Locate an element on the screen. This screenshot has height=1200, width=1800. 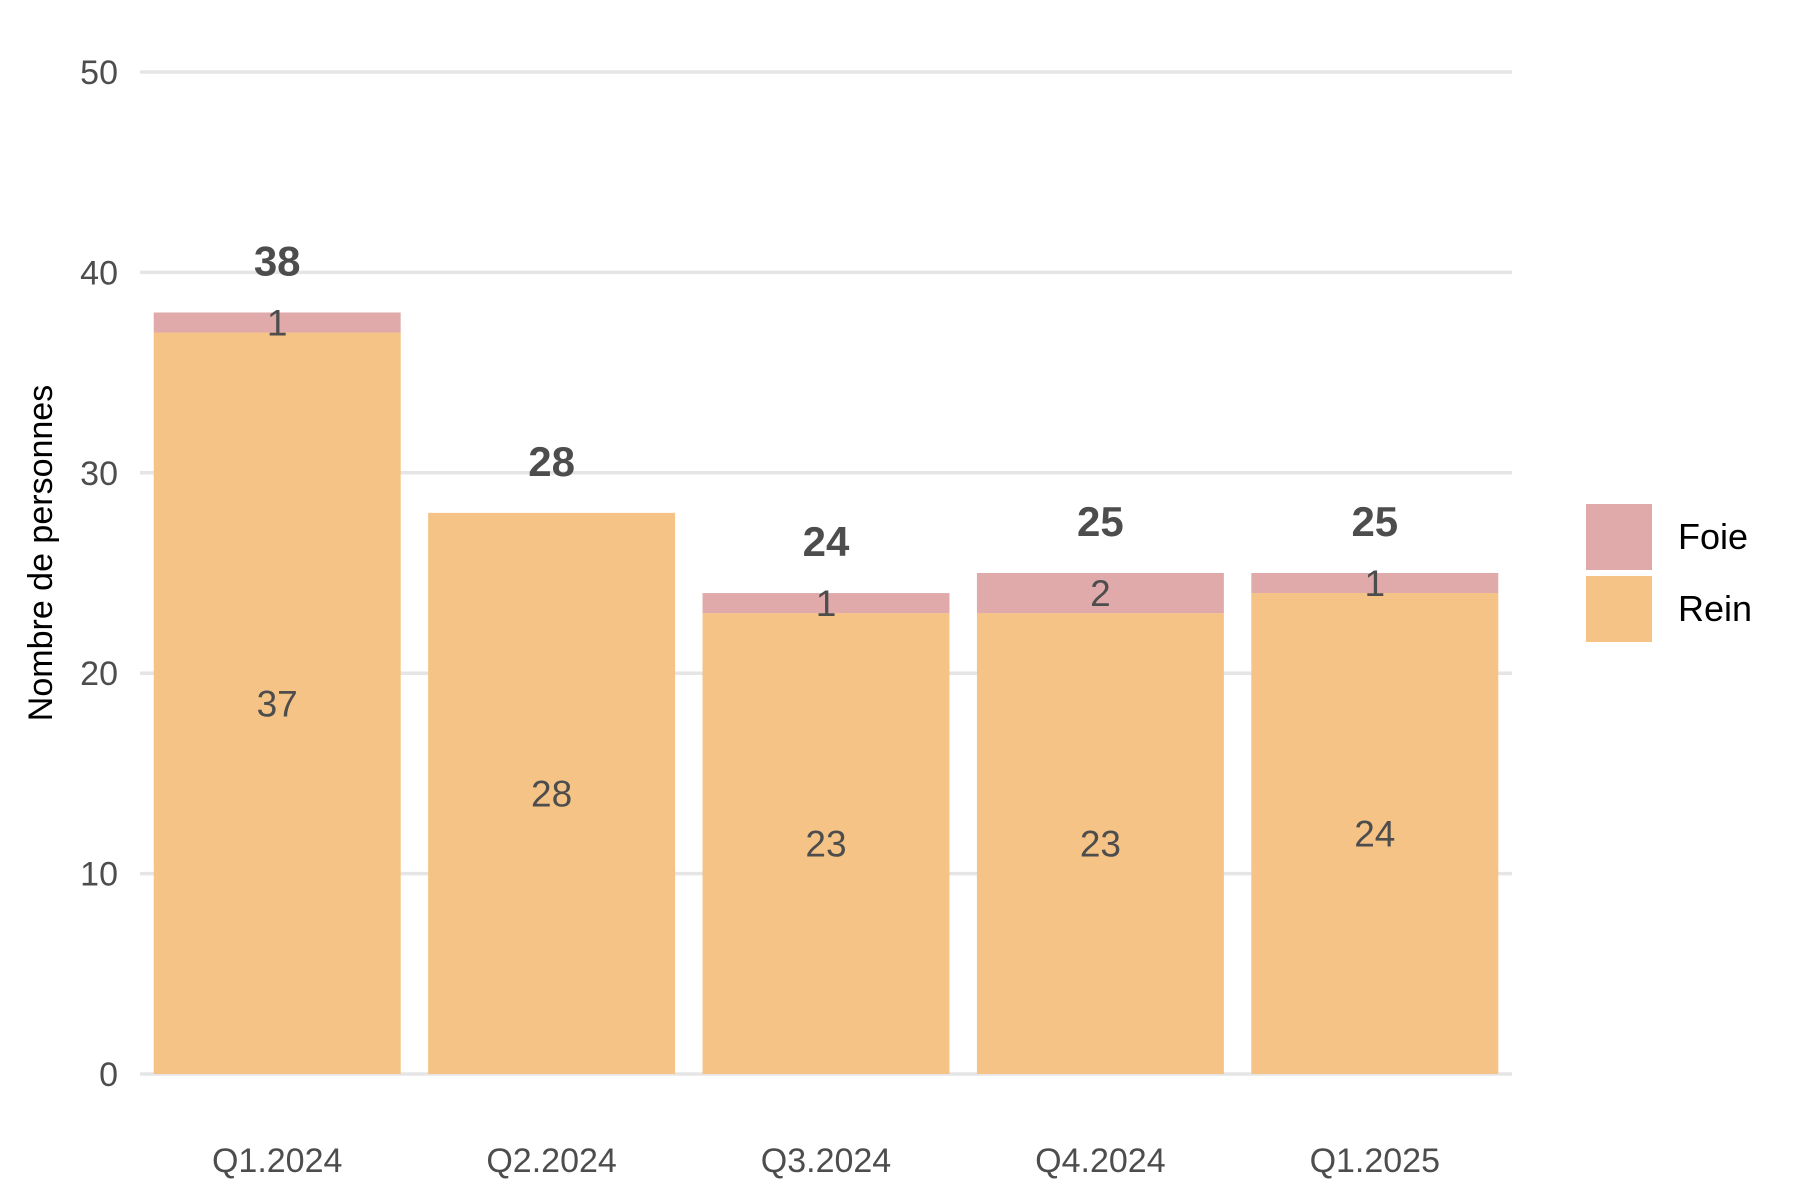
x-tick-label: Q3.2024 is located at coordinates (826, 1161).